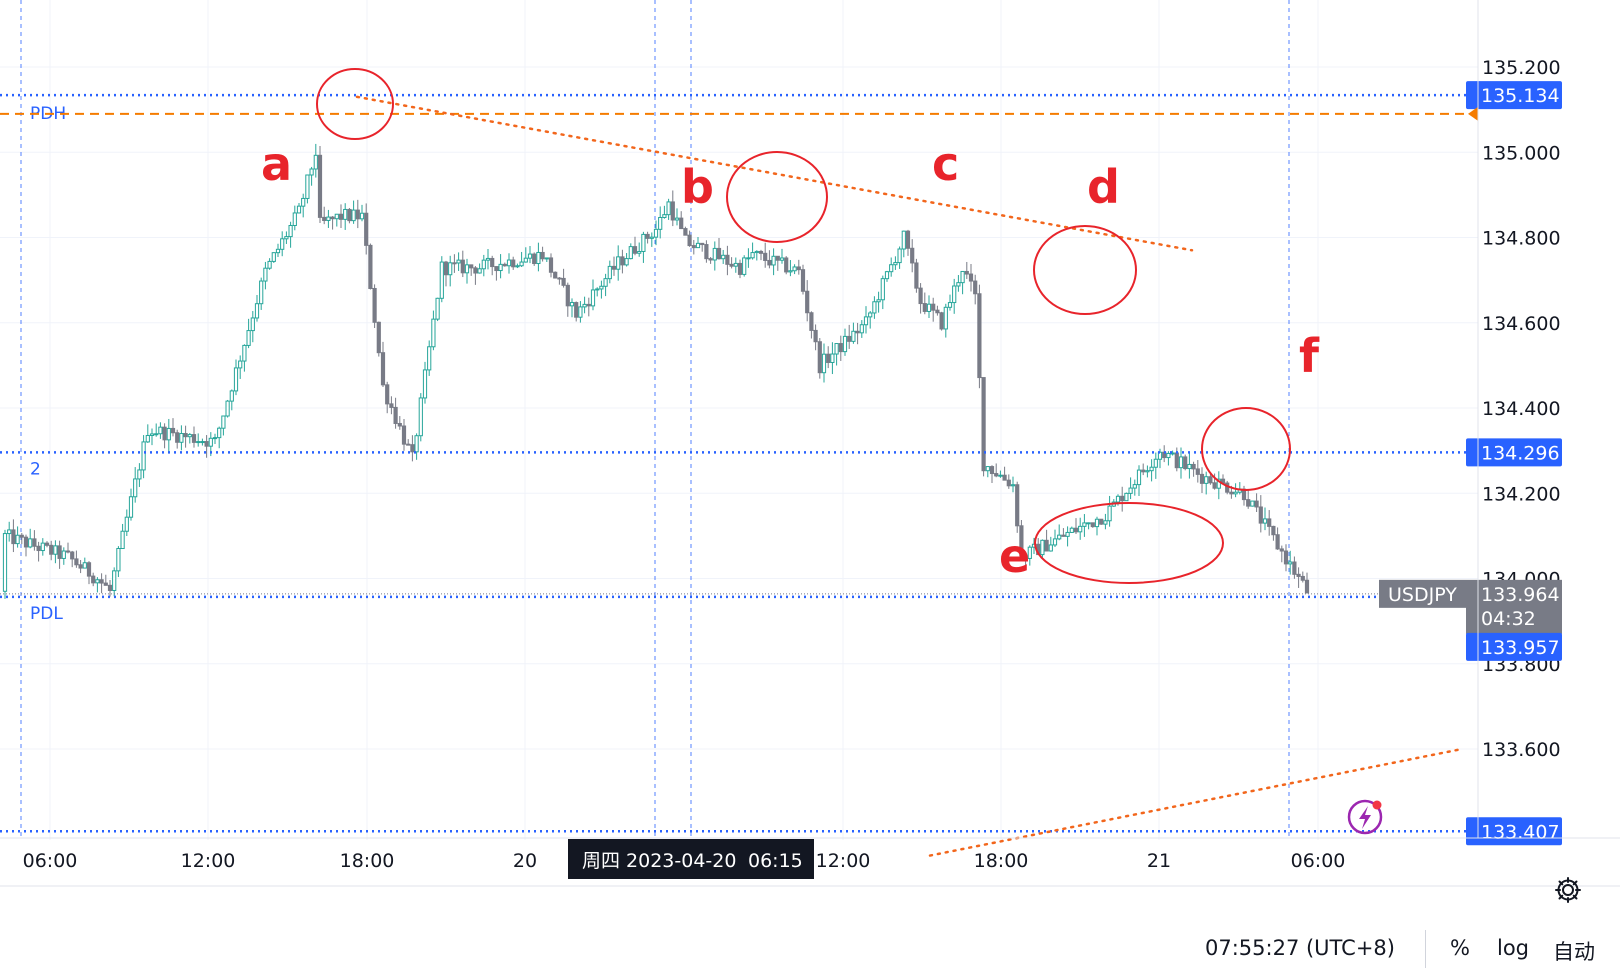 The height and width of the screenshot is (973, 1620). Describe the element at coordinates (1460, 948) in the screenshot. I see `percent-scale-button: %` at that location.